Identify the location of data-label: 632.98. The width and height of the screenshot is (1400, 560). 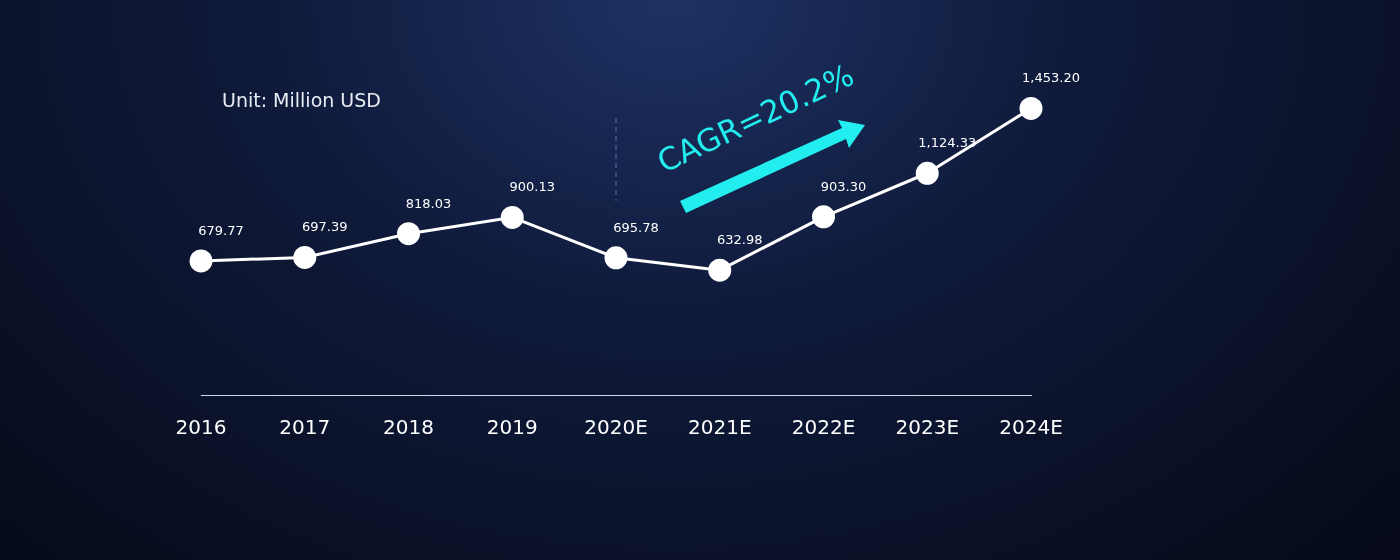
(740, 240).